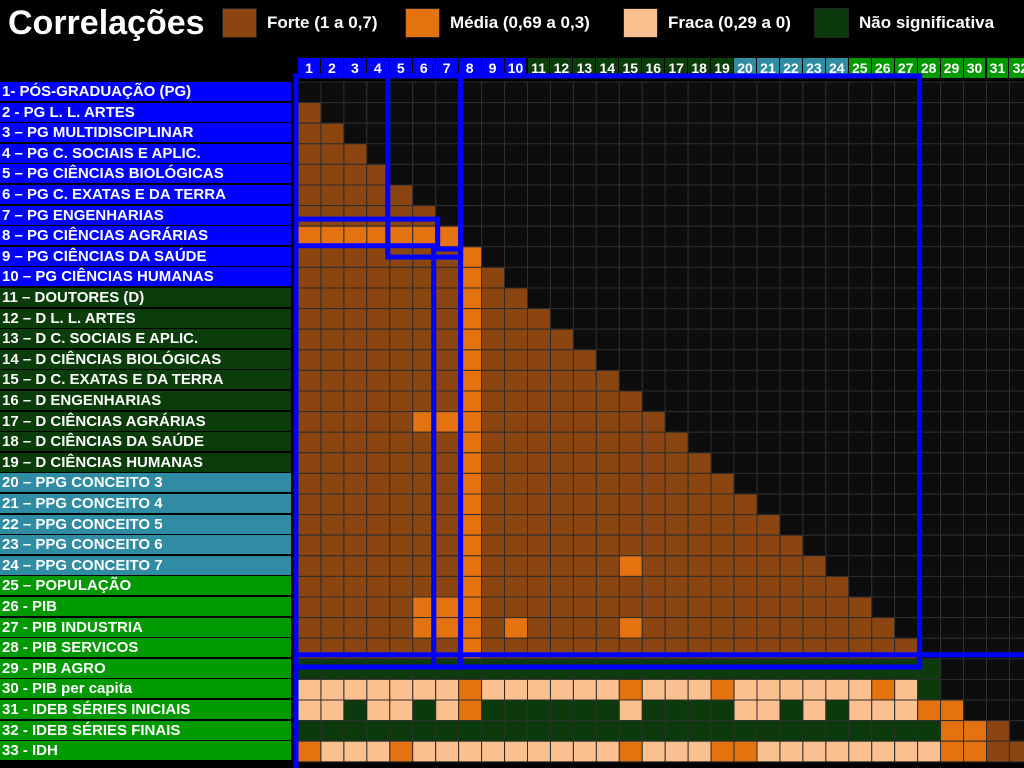 The image size is (1024, 768). I want to click on cell-23-17-forte, so click(676, 545).